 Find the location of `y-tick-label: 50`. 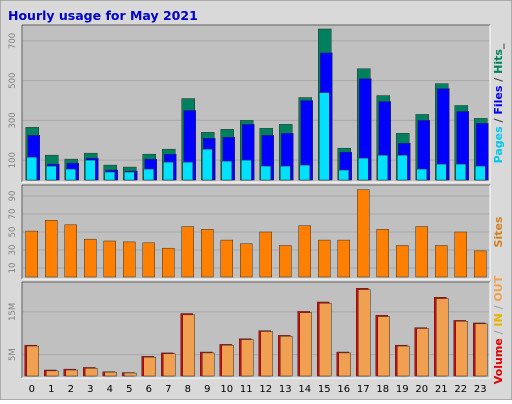

y-tick-label: 50 is located at coordinates (13, 232).